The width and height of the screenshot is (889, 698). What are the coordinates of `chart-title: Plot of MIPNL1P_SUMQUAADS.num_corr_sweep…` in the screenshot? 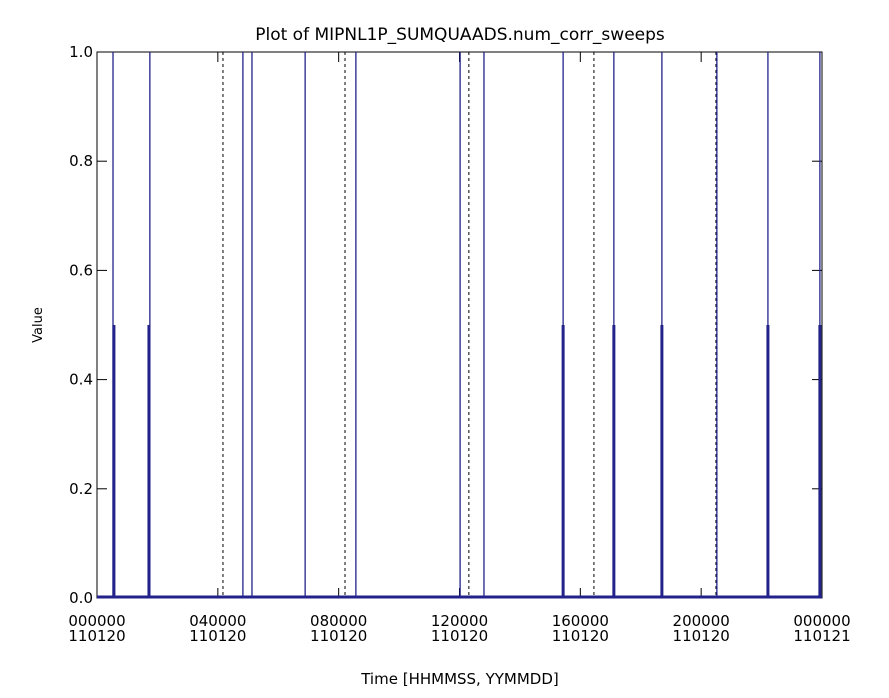 It's located at (460, 35).